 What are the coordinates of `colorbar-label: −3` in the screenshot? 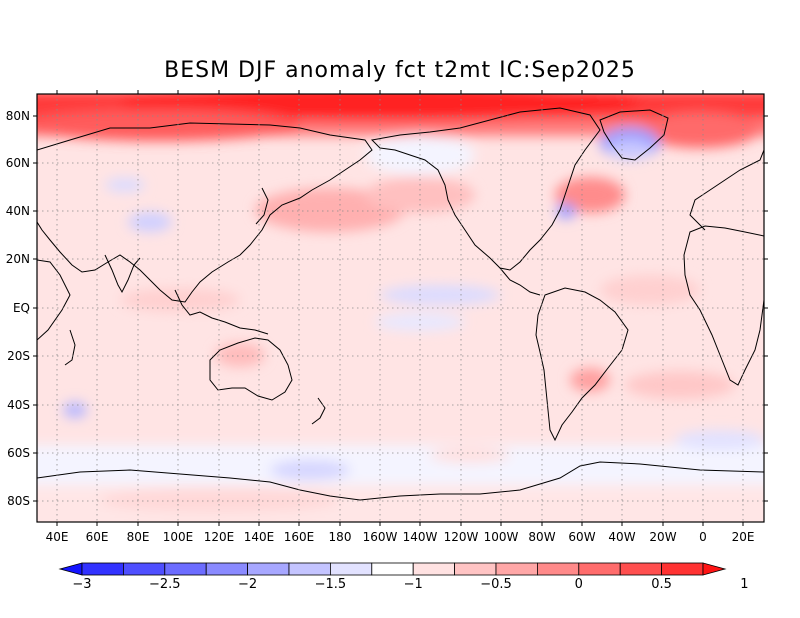 It's located at (81, 584).